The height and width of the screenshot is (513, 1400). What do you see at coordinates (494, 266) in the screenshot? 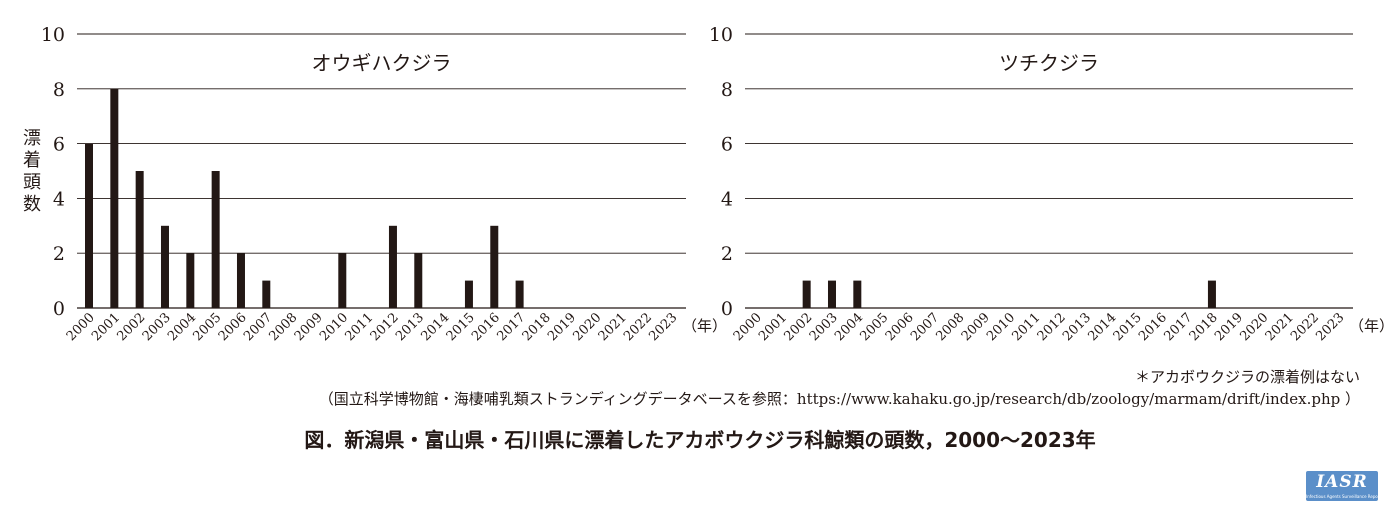
I see `bar-2016` at bounding box center [494, 266].